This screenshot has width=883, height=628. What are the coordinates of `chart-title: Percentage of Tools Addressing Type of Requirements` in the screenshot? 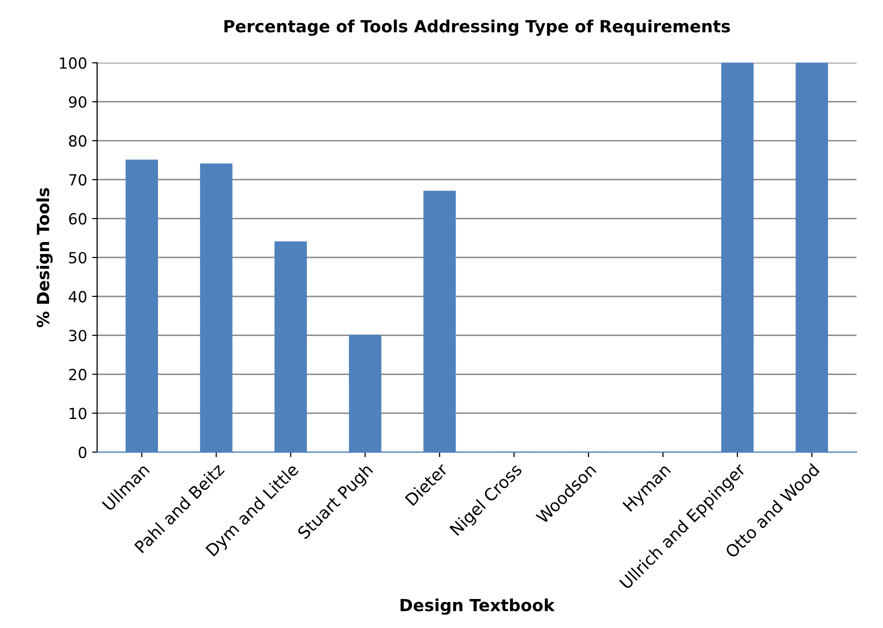 It's located at (477, 28).